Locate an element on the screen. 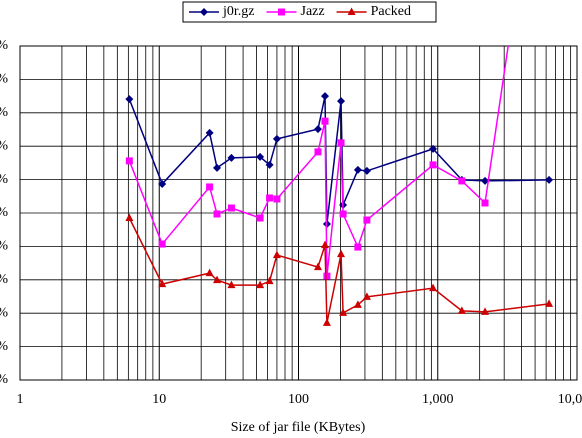 This screenshot has height=438, width=582. legend-label: Jazz is located at coordinates (313, 11).